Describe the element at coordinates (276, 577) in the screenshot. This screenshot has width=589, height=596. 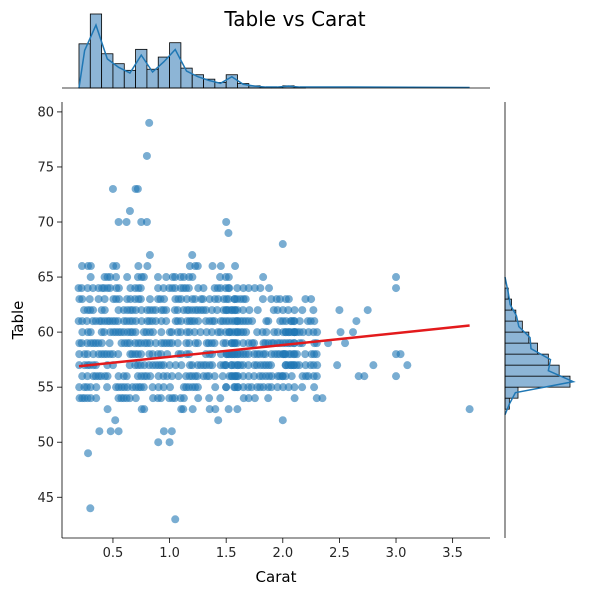
I see `x-axis-label: Carat` at that location.